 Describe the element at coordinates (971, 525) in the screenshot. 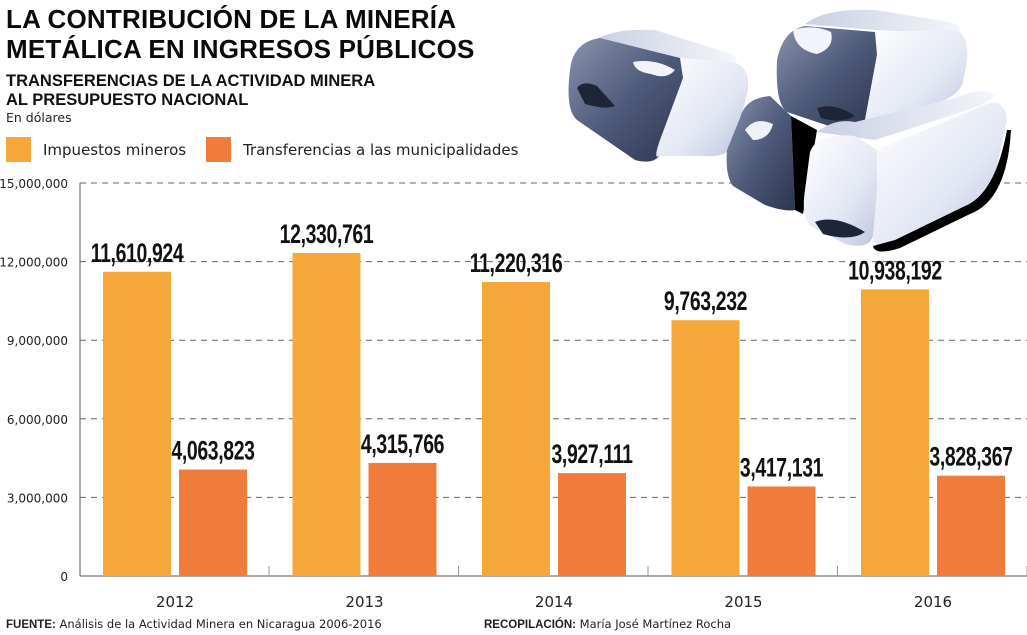

I see `bar-transferencias-2016` at that location.